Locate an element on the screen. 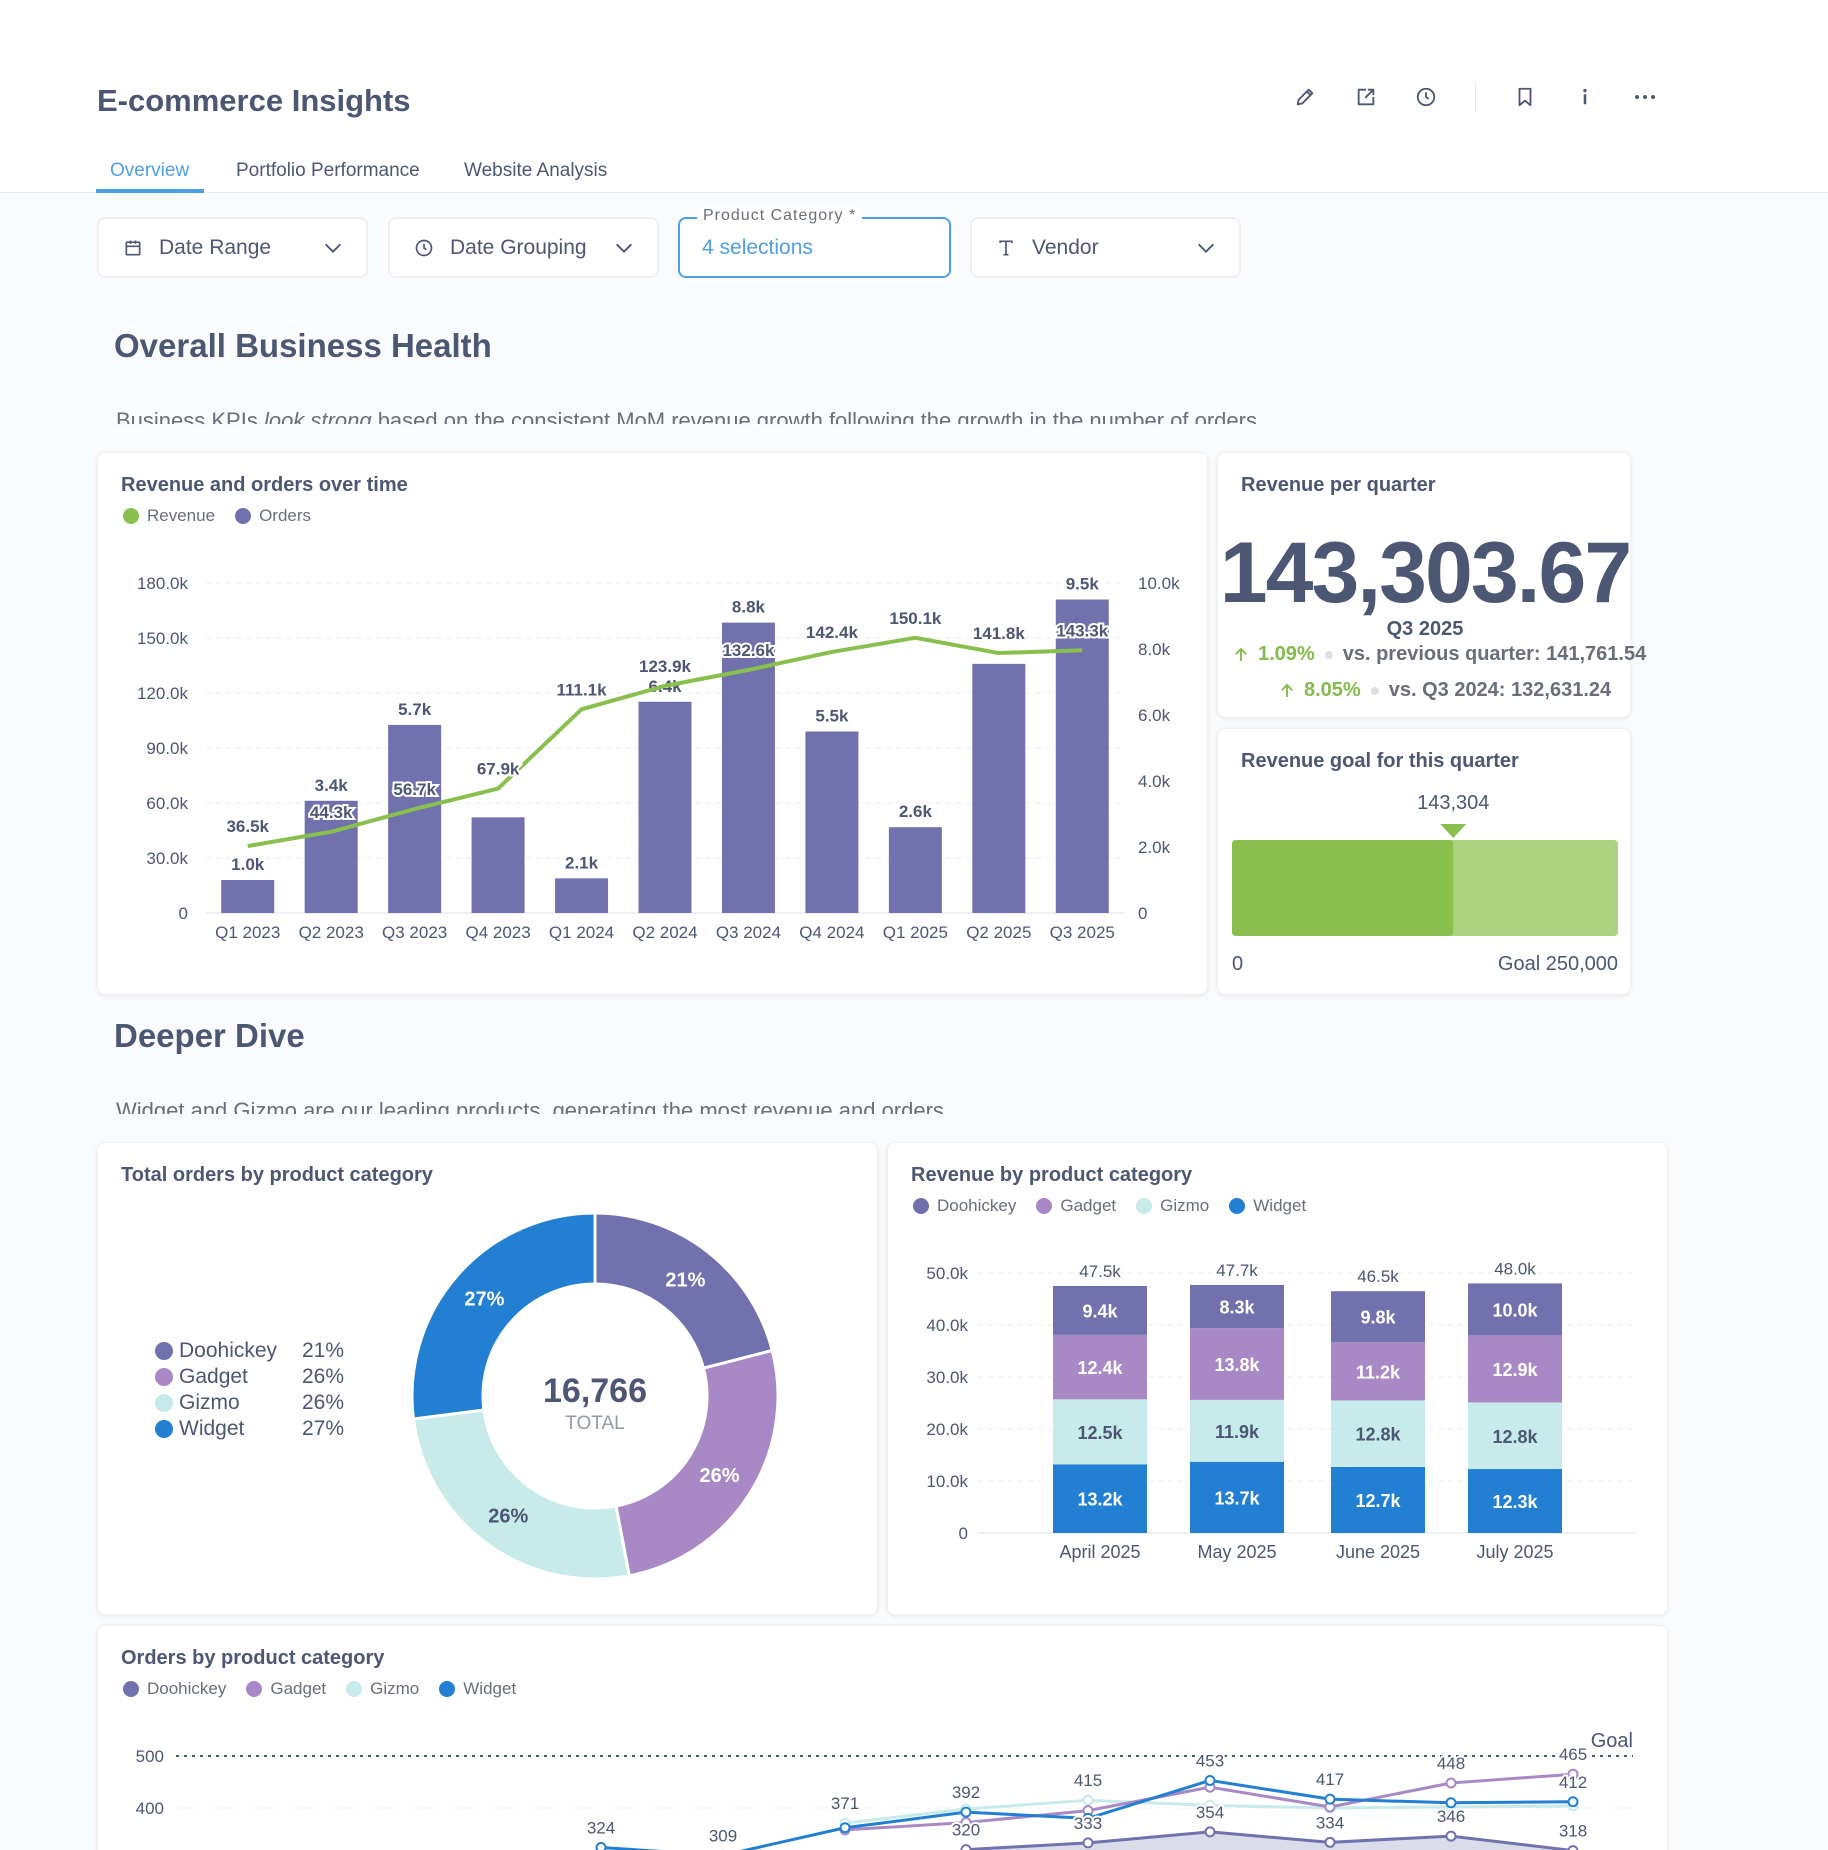 Image resolution: width=1828 pixels, height=1850 pixels. date-grouping-filter: Date Grouping is located at coordinates (523, 247).